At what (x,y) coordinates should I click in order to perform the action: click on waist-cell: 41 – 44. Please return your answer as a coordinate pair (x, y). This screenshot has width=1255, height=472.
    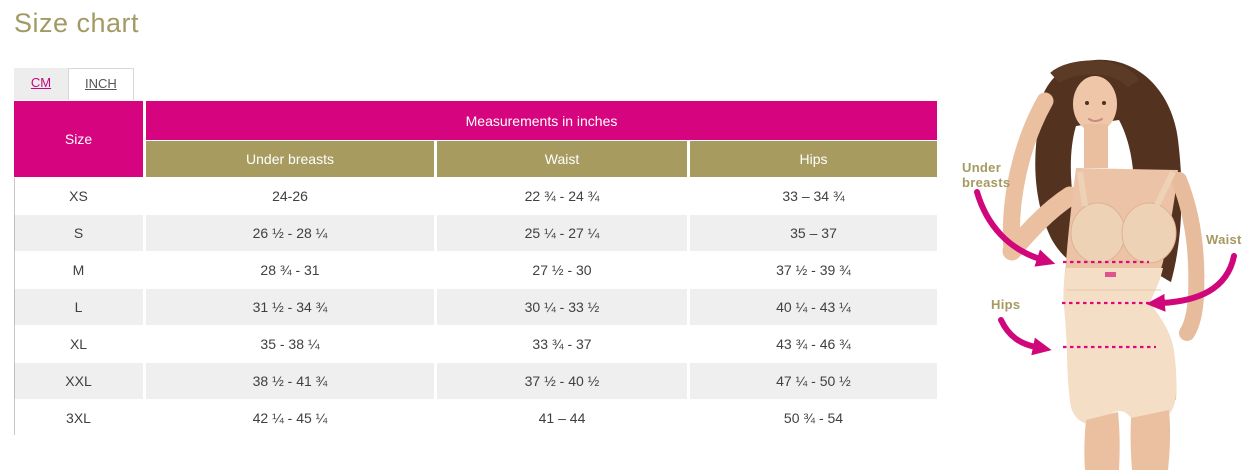
    Looking at the image, I should click on (562, 418).